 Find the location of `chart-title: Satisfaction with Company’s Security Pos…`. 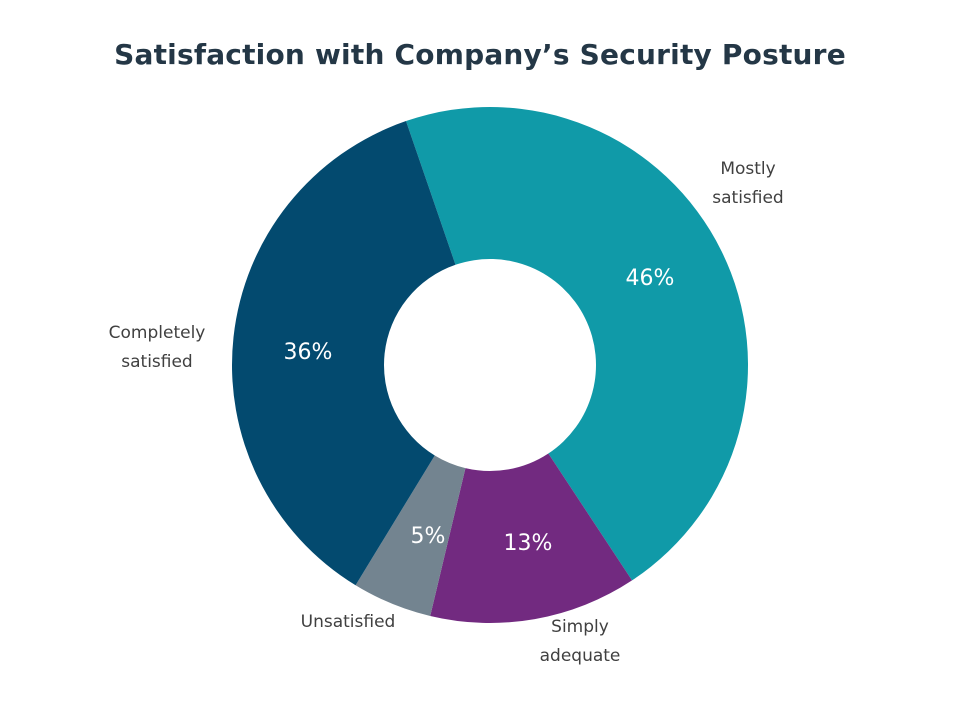

chart-title: Satisfaction with Company’s Security Pos… is located at coordinates (480, 54).